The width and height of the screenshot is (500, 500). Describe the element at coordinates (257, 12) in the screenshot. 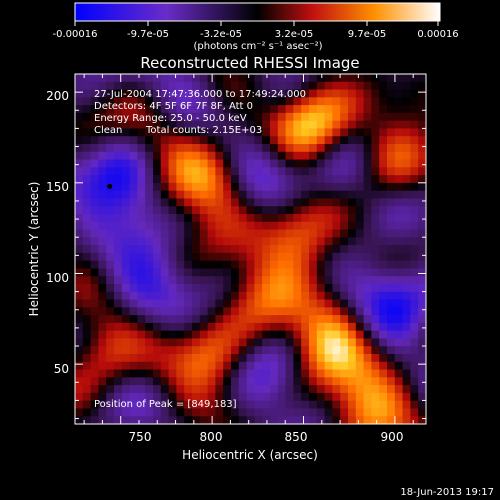

I see `colorbar` at that location.